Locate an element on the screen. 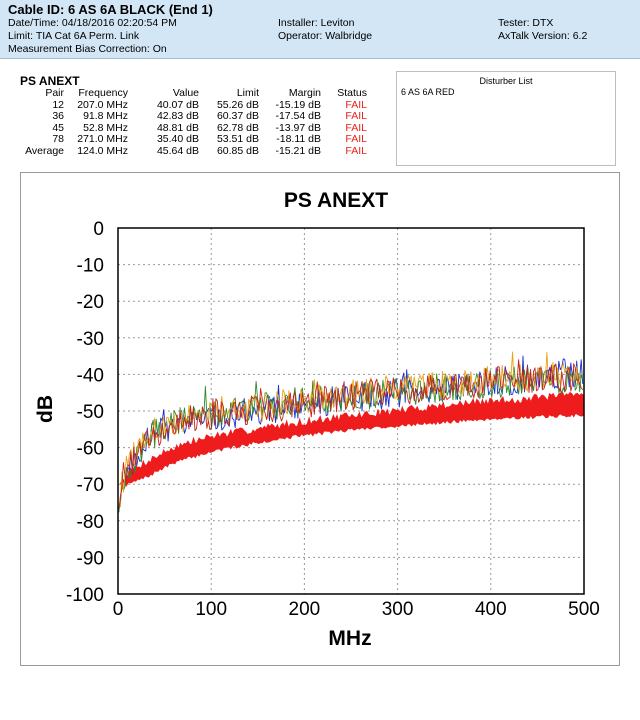 This screenshot has height=720, width=640. summary-title: PS ANEXT is located at coordinates (50, 81).